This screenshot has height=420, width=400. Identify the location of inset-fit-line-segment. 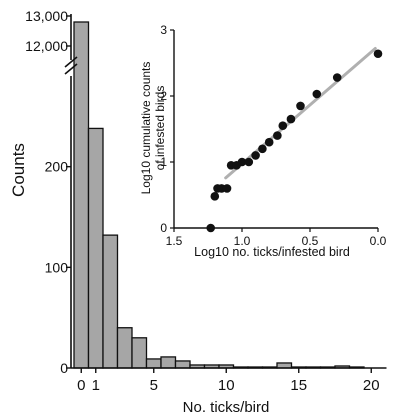
(300, 113).